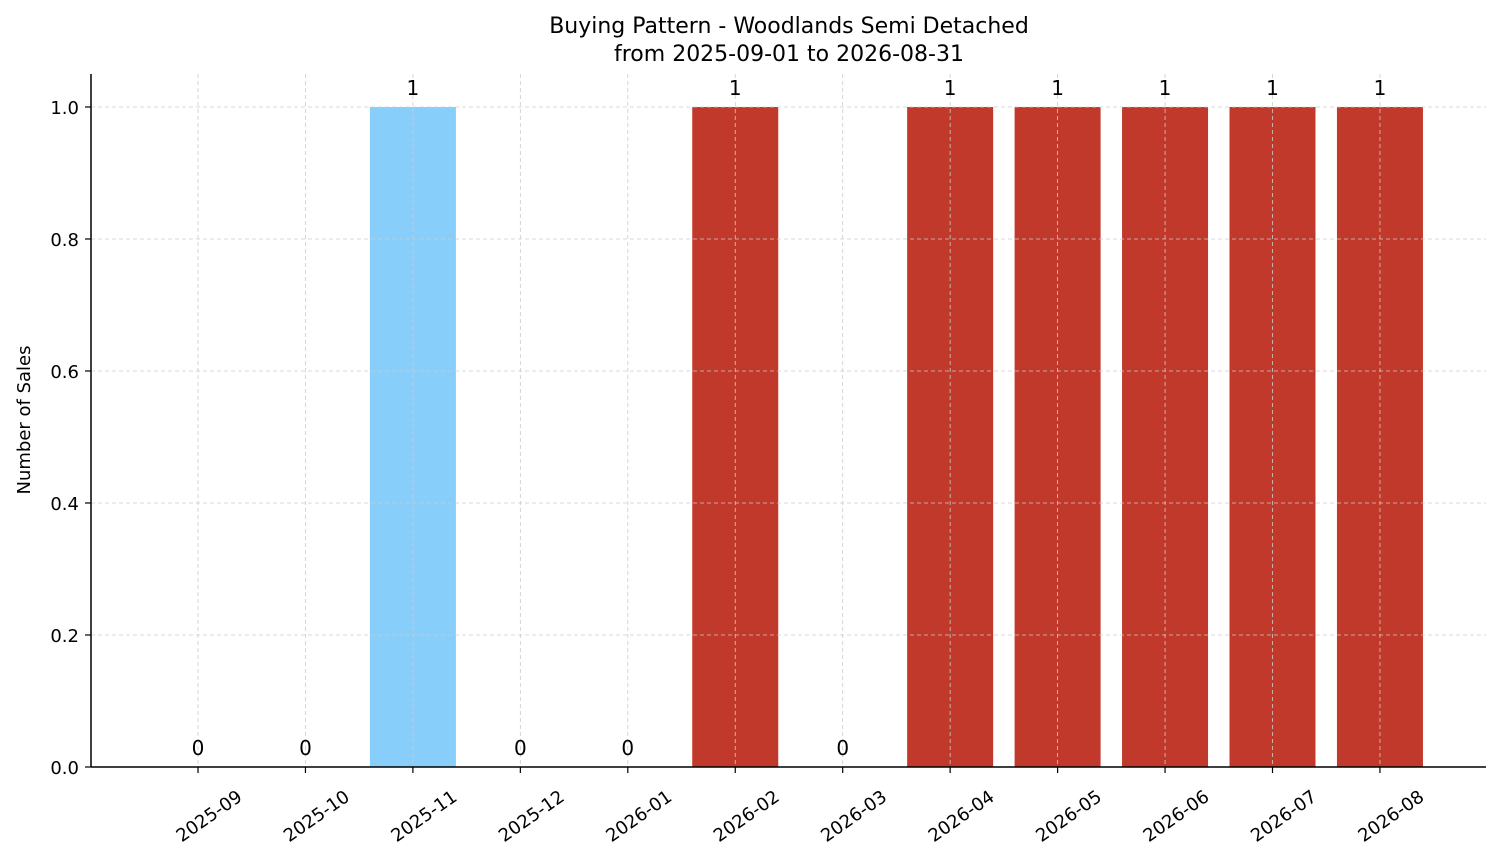 The height and width of the screenshot is (867, 1501). Describe the element at coordinates (950, 88) in the screenshot. I see `data-label-2026-04: 1` at that location.